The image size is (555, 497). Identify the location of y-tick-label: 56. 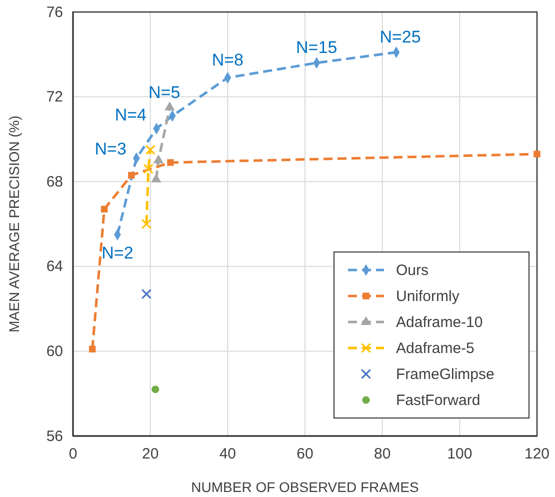
(54, 436).